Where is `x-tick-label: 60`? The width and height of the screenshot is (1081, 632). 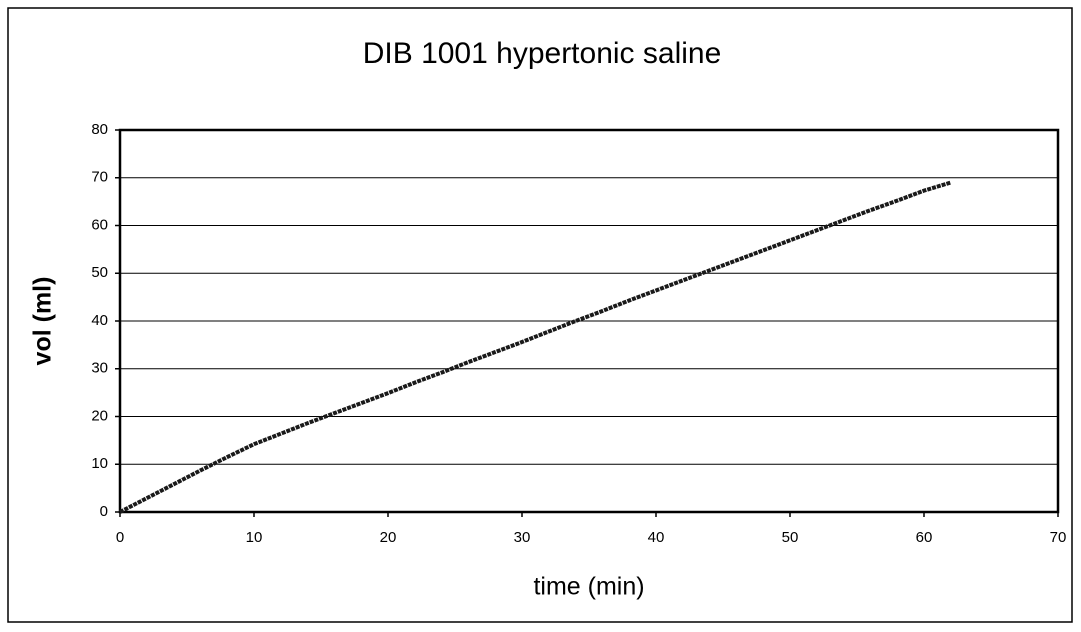
x-tick-label: 60 is located at coordinates (924, 537).